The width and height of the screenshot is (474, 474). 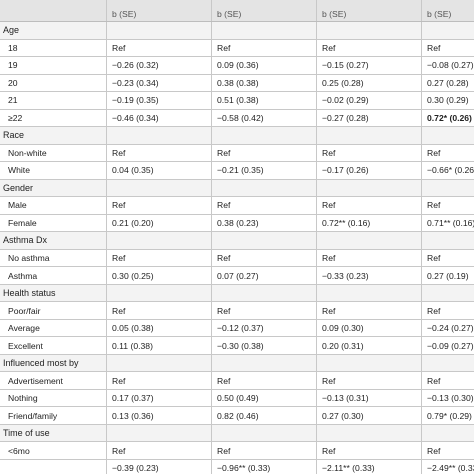 What do you see at coordinates (23, 398) in the screenshot?
I see `row-label: Nothing` at bounding box center [23, 398].